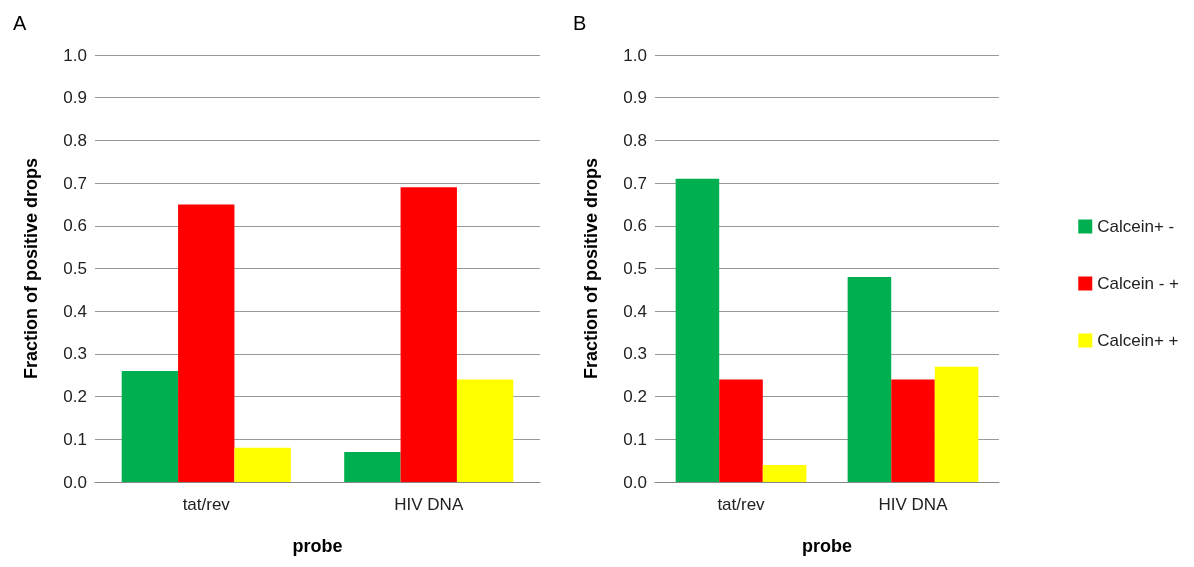 Image resolution: width=1194 pixels, height=567 pixels. I want to click on legend-label: Calcein - +, so click(1138, 283).